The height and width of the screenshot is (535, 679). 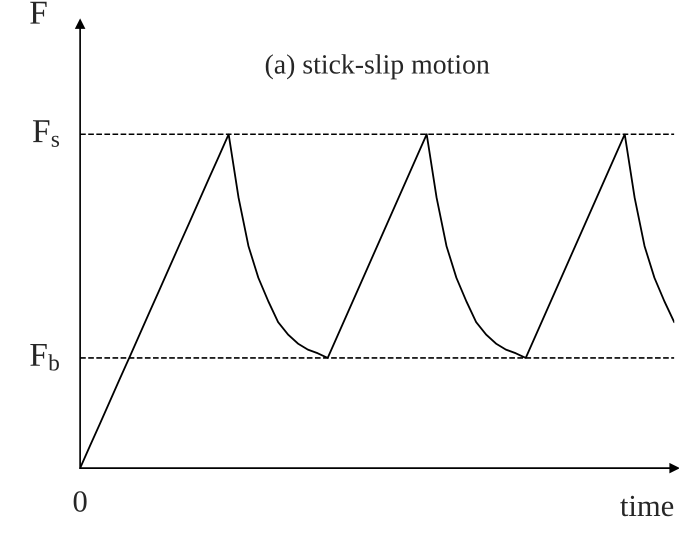 I want to click on y-axis-title: F, so click(x=38, y=13).